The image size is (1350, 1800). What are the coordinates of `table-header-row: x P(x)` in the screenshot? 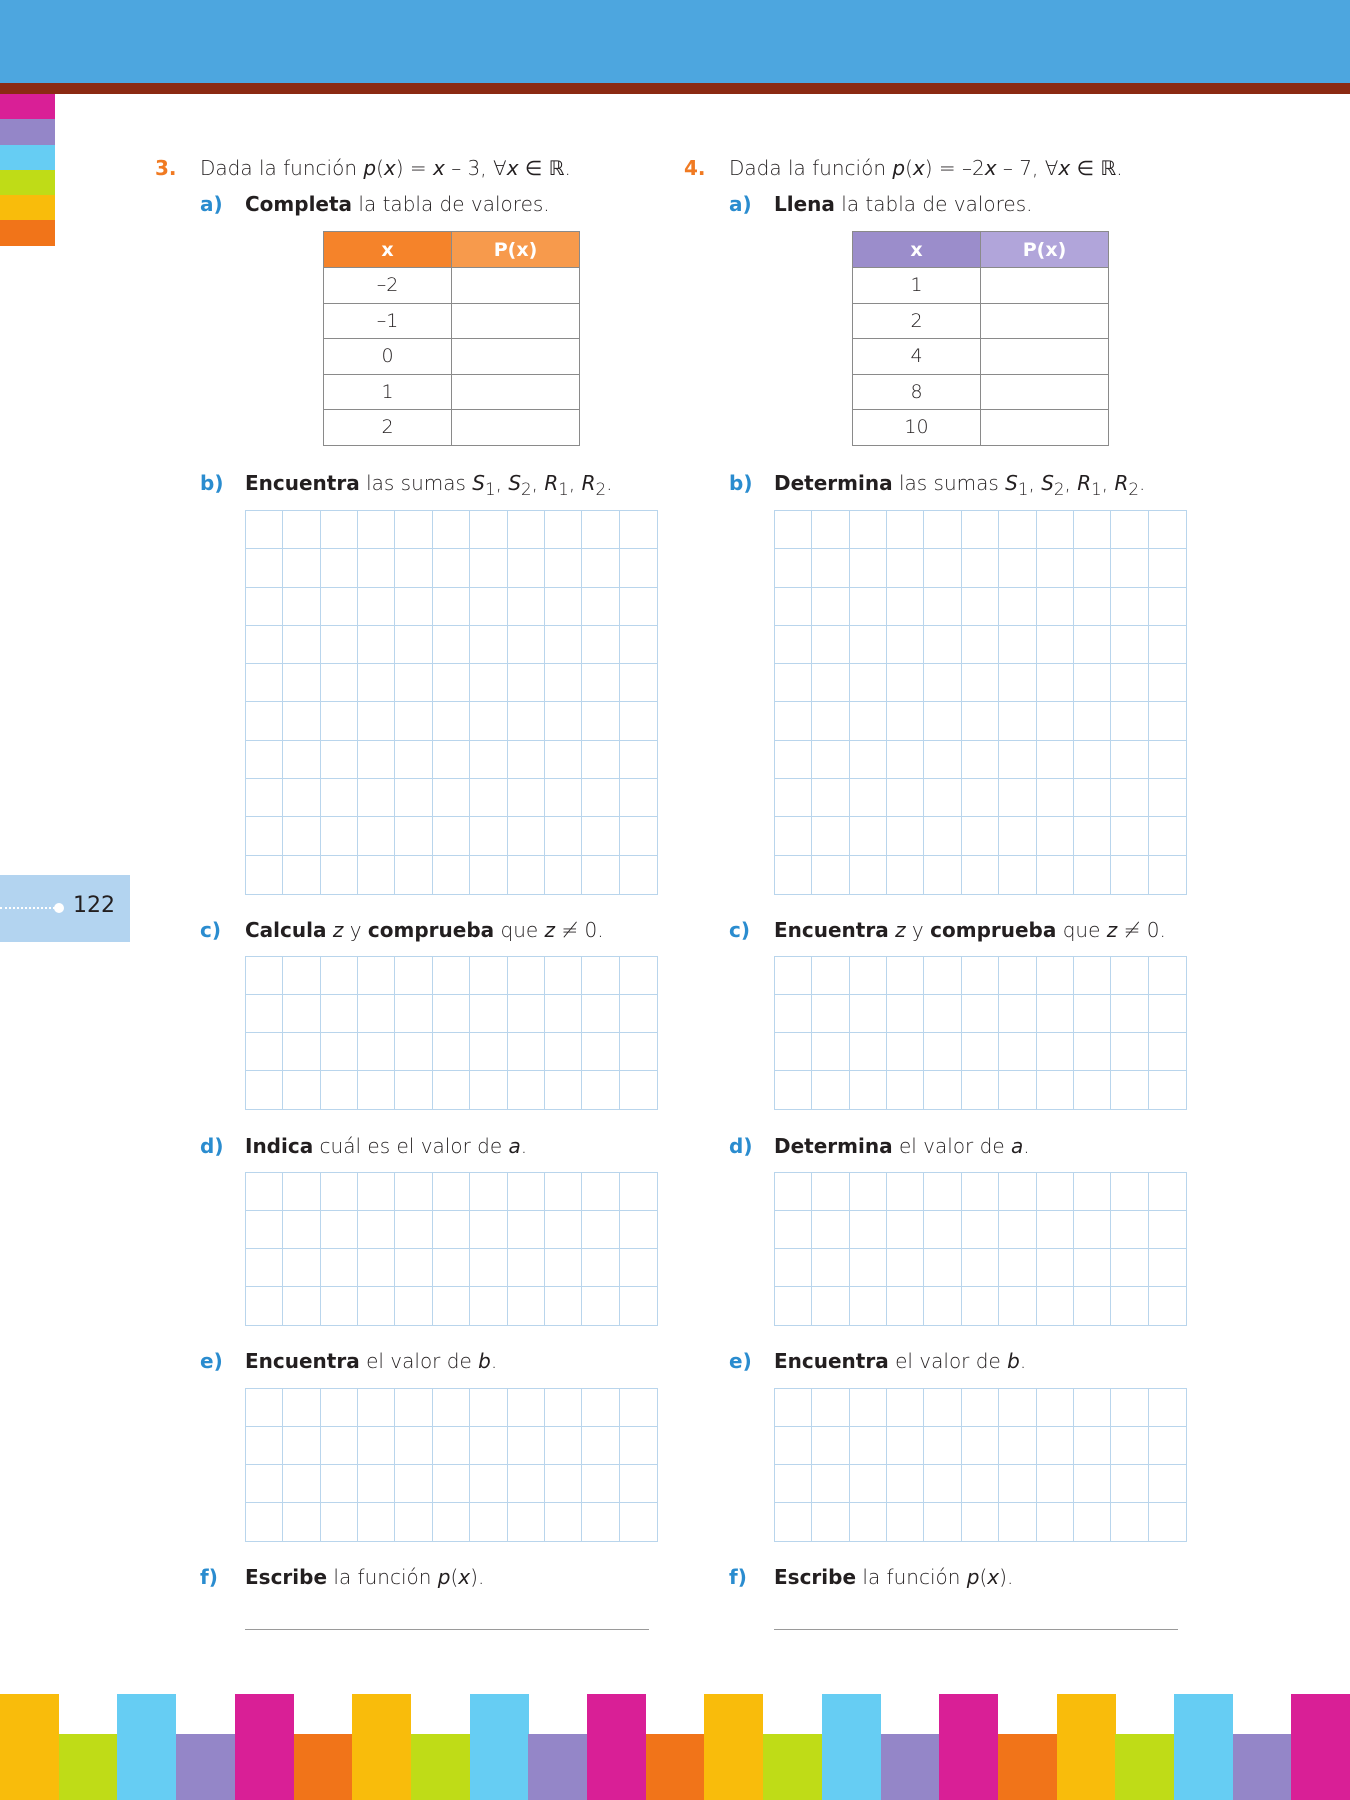 It's located at (980, 249).